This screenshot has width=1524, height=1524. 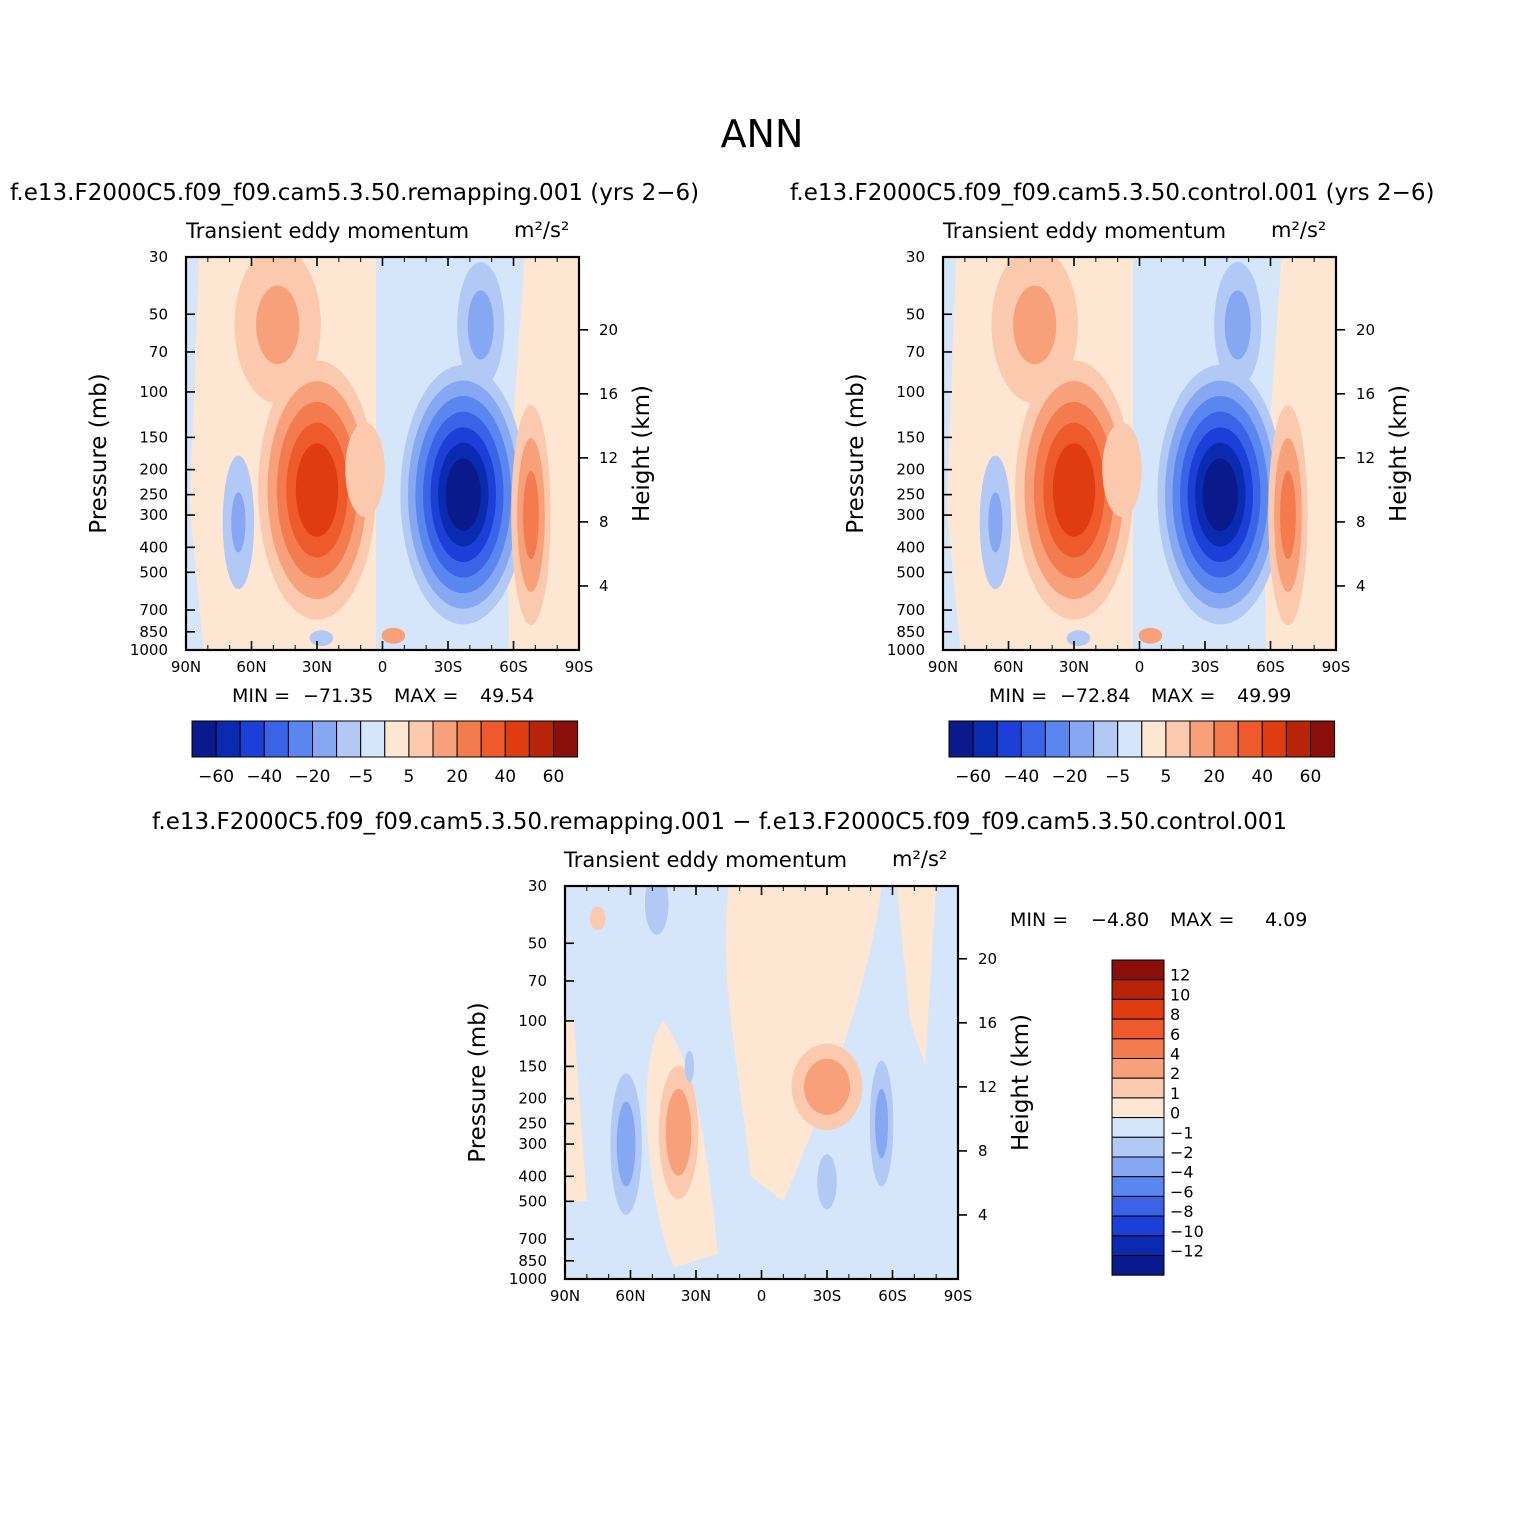 What do you see at coordinates (1180, 994) in the screenshot?
I see `colorbar-label: 10` at bounding box center [1180, 994].